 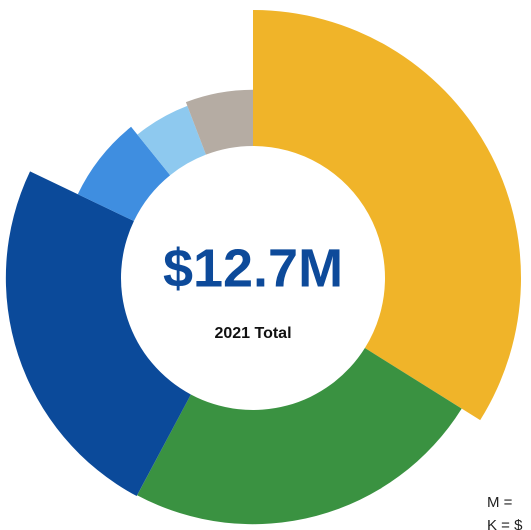 What do you see at coordinates (252, 333) in the screenshot?
I see `center-label: 2021 Total` at bounding box center [252, 333].